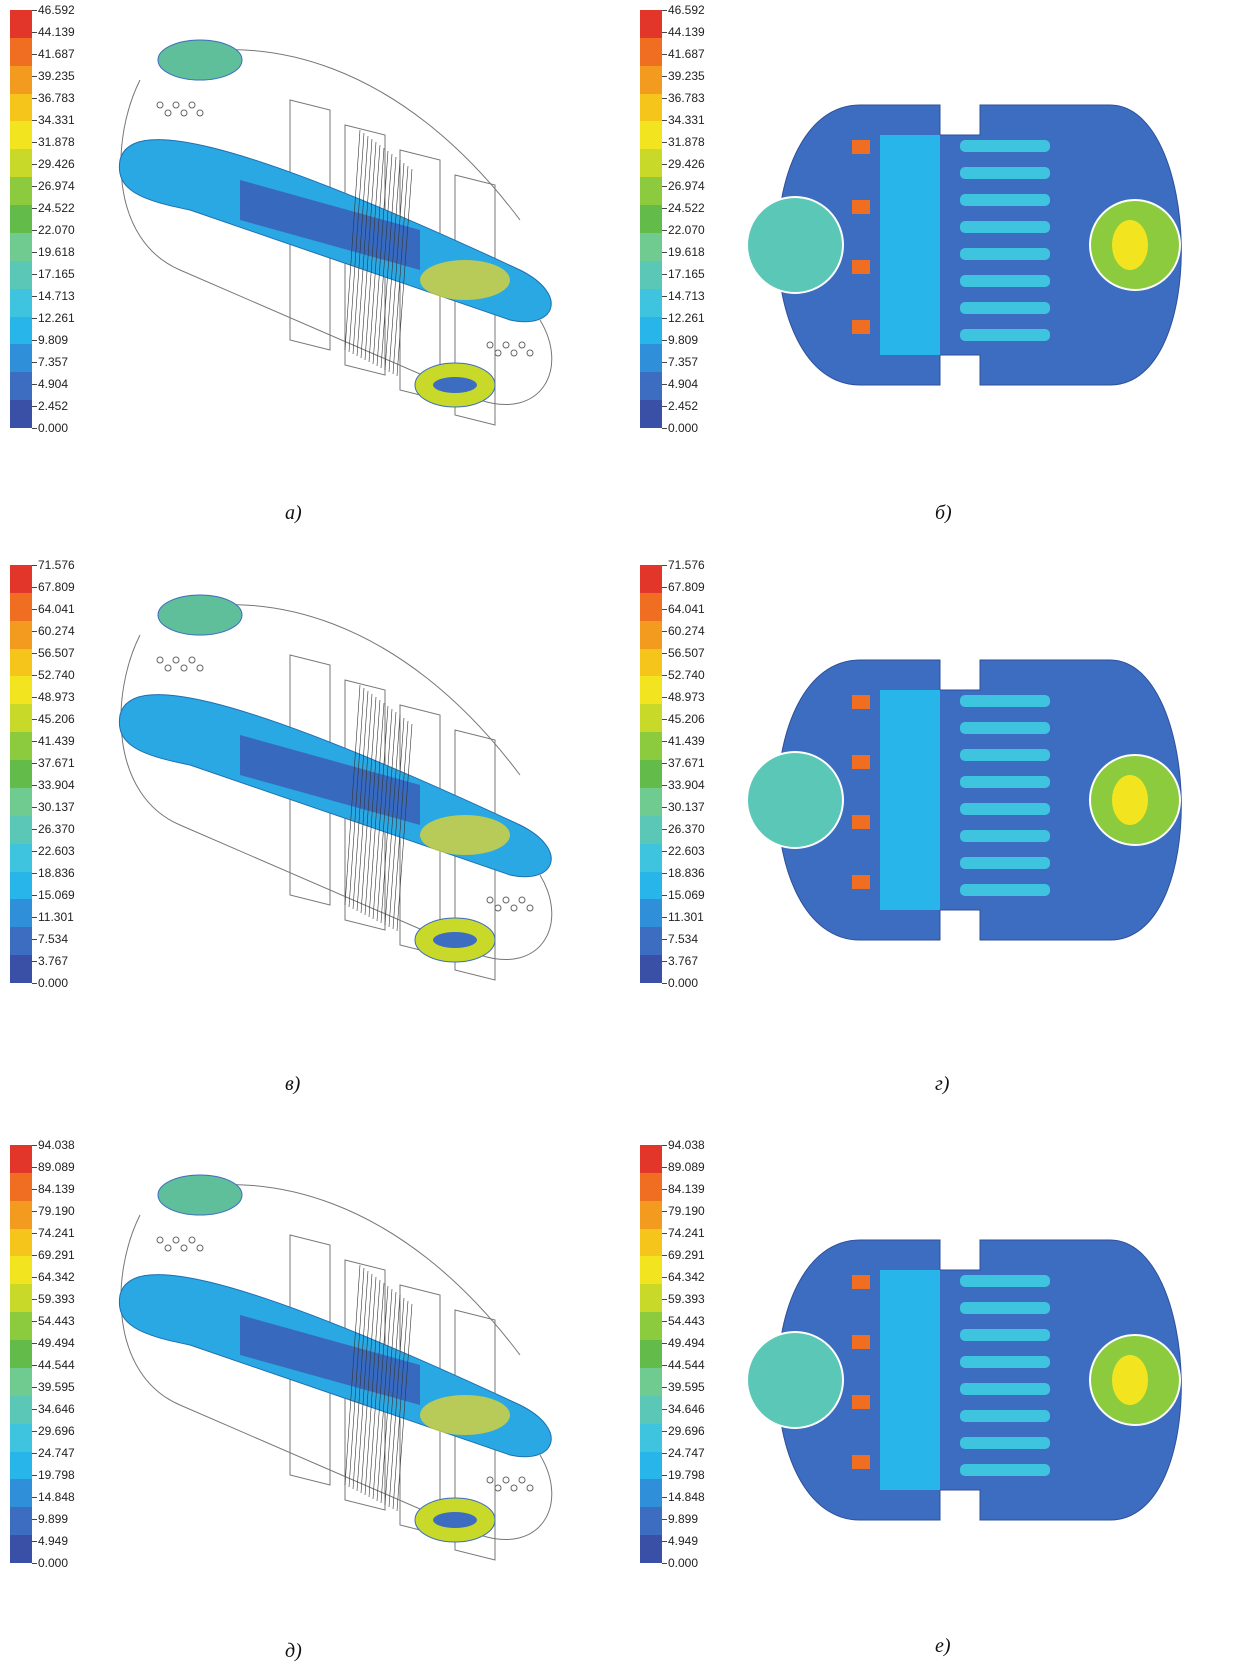  What do you see at coordinates (310, 225) in the screenshot?
I see `frame-outline` at bounding box center [310, 225].